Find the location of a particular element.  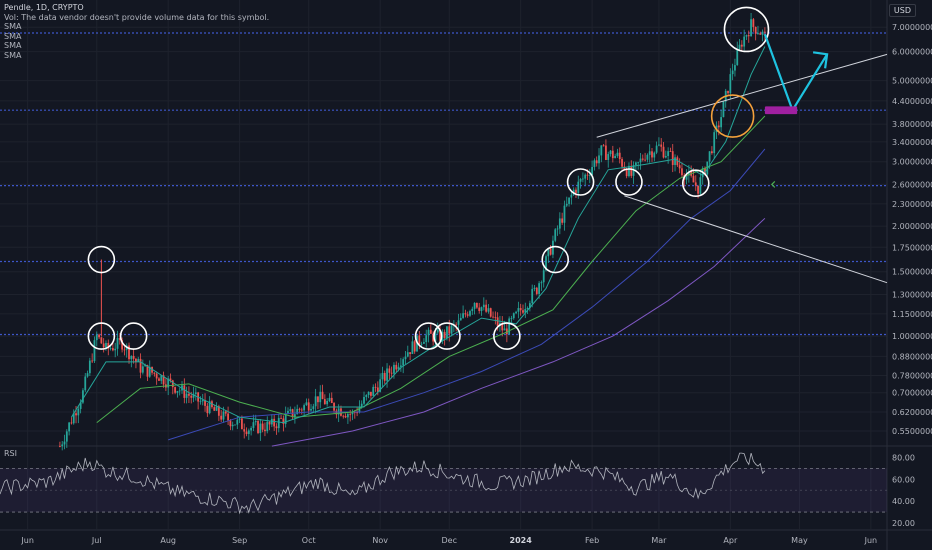

marker-chevron is located at coordinates (773, 184).